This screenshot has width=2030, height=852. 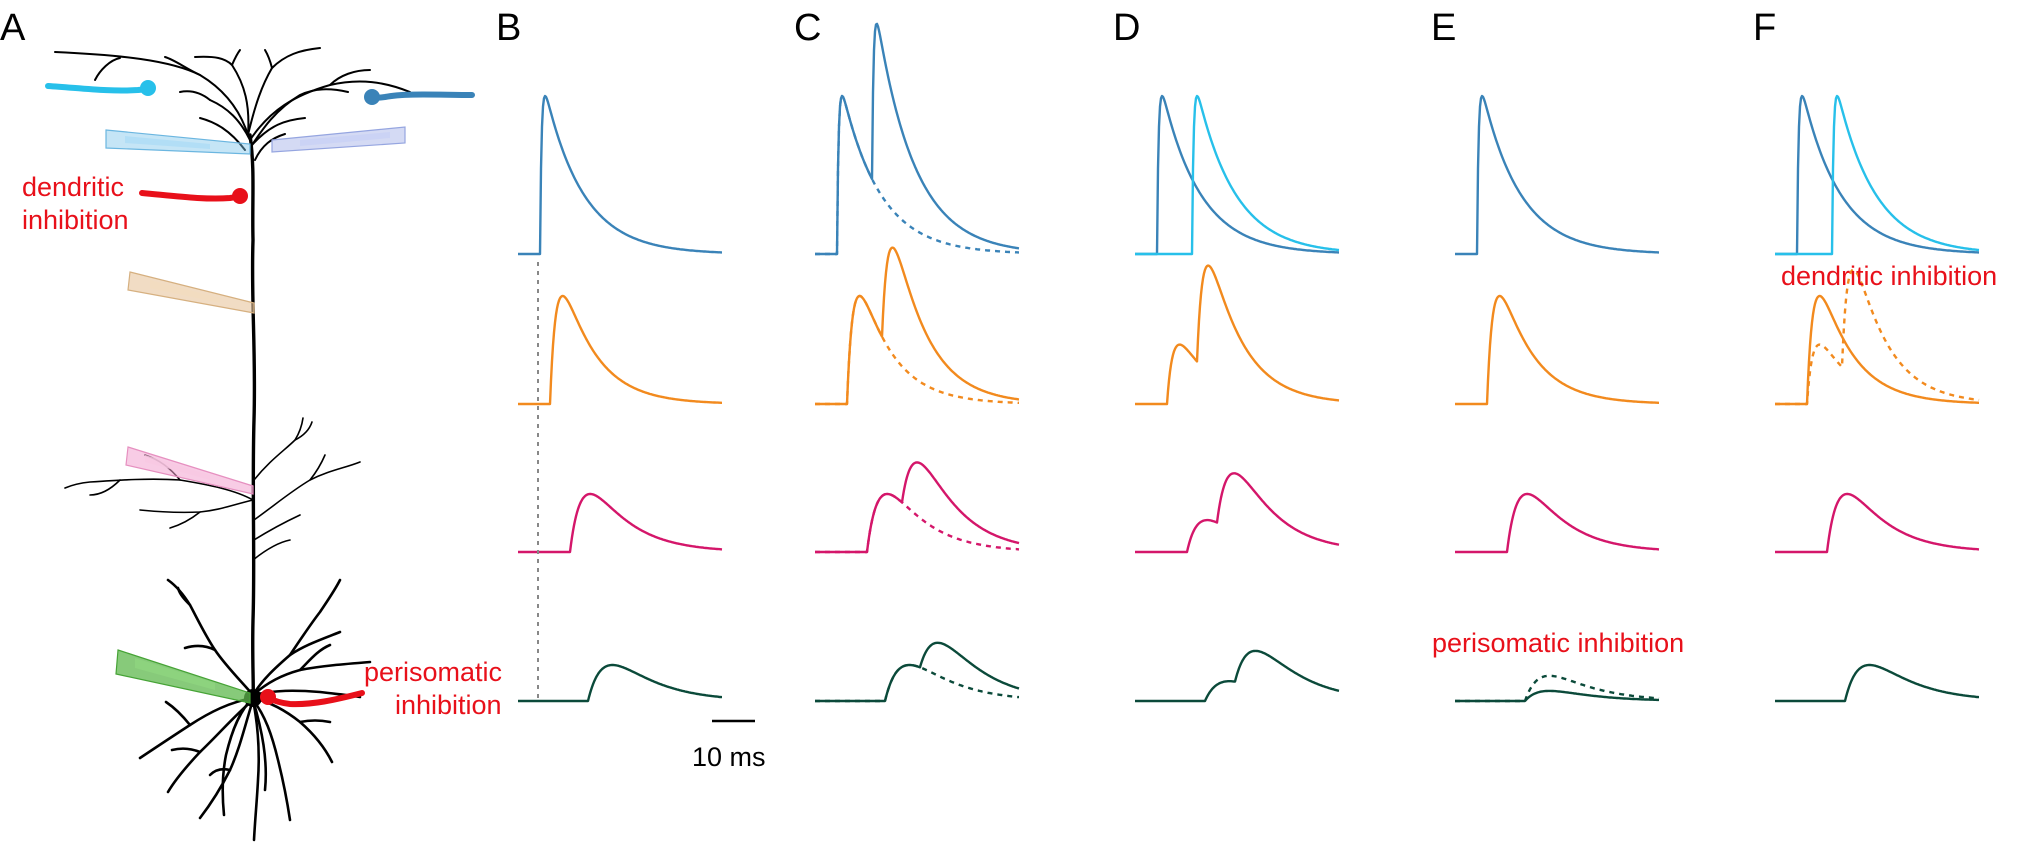 I want to click on trace-b-blue, so click(x=620, y=175).